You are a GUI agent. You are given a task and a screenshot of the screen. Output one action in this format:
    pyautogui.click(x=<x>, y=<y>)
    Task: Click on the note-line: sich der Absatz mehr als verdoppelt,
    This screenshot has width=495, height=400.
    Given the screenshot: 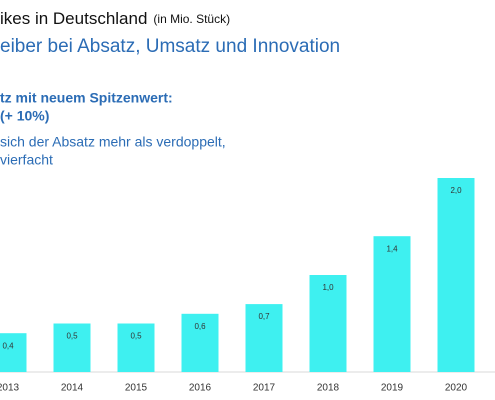 What is the action you would take?
    pyautogui.click(x=113, y=142)
    